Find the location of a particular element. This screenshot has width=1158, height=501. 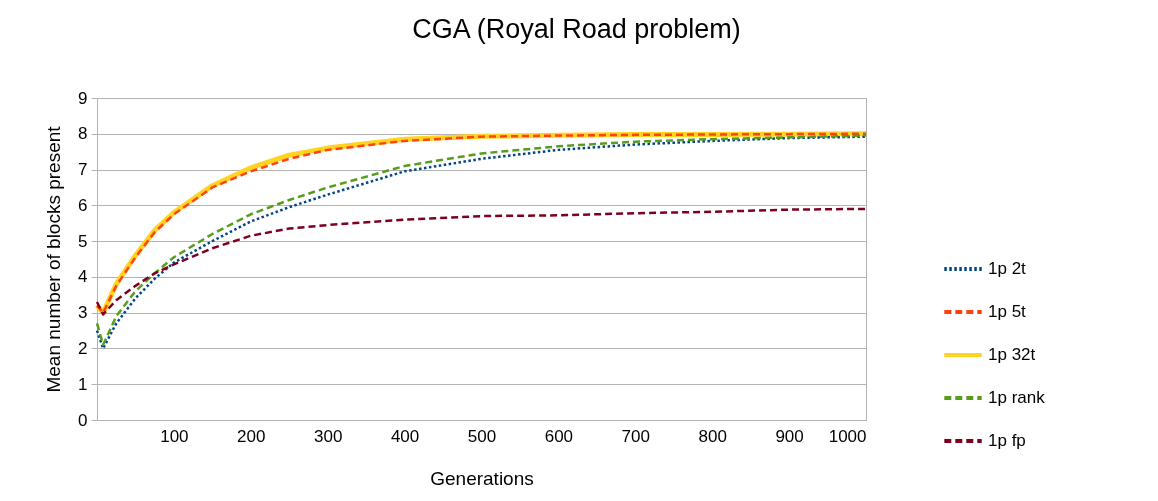

y-tick-label: 3 is located at coordinates (83, 313).